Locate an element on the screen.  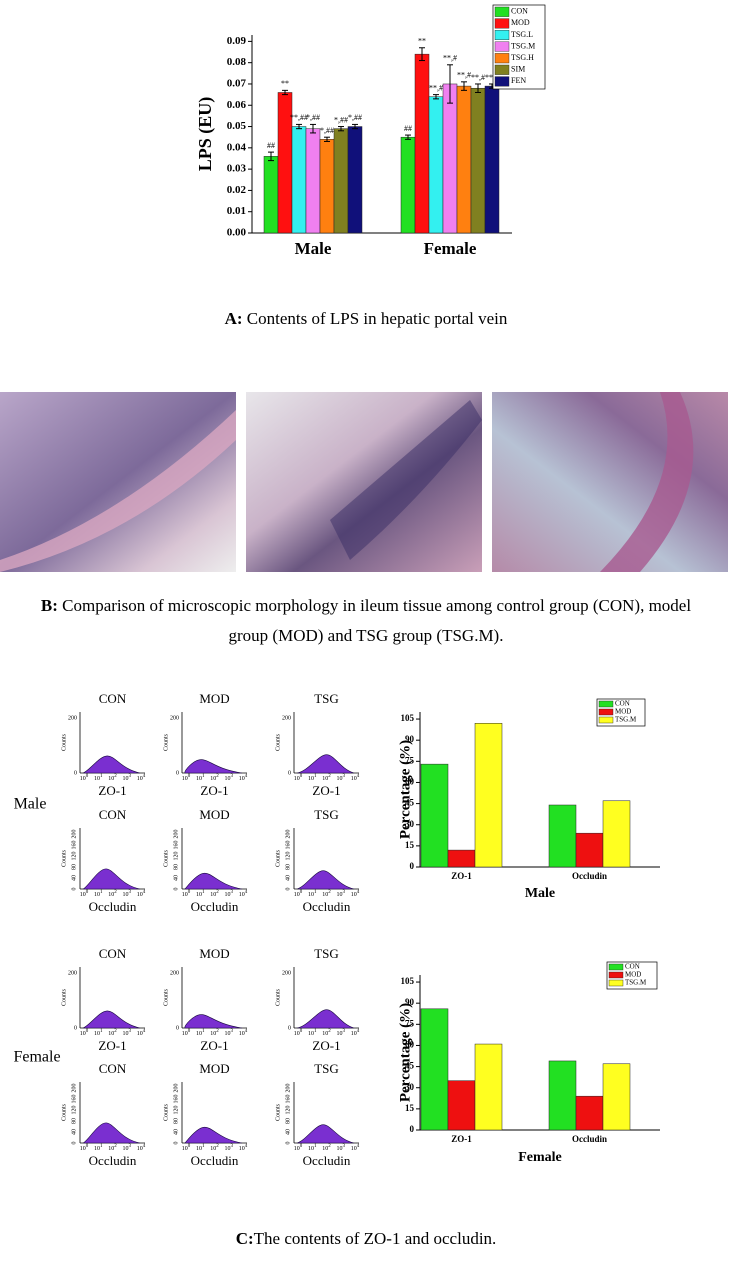
caption-text: The contents of ZO-1 and occludin. is located at coordinates (375, 1238).